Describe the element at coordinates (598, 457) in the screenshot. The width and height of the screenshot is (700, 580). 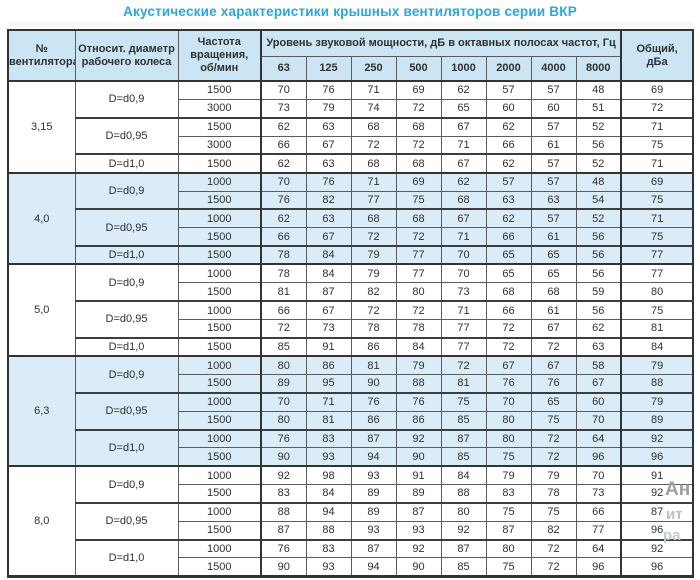
I see `level-cell: 96` at that location.